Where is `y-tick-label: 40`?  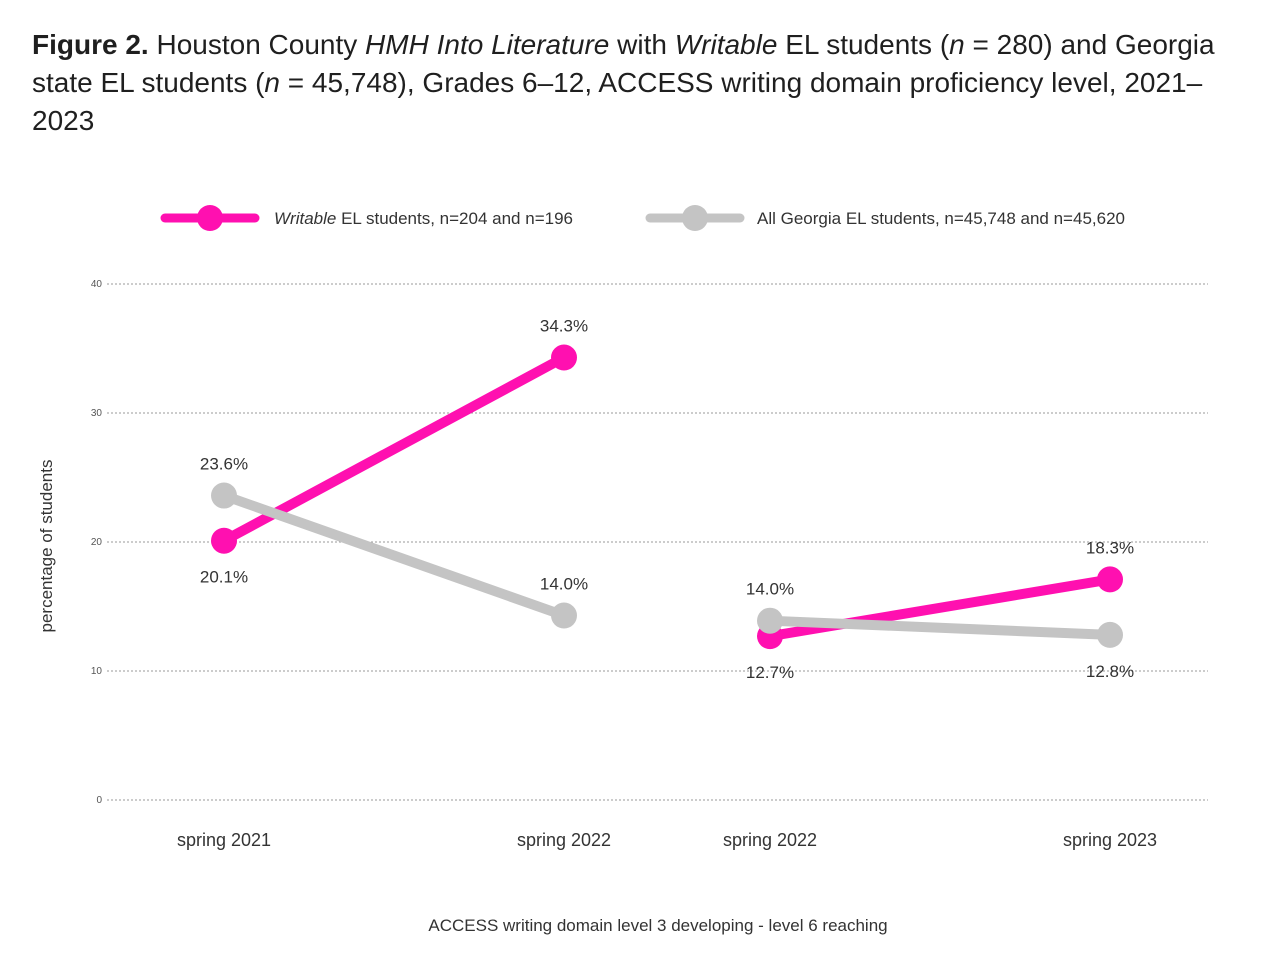
y-tick-label: 40 is located at coordinates (97, 284).